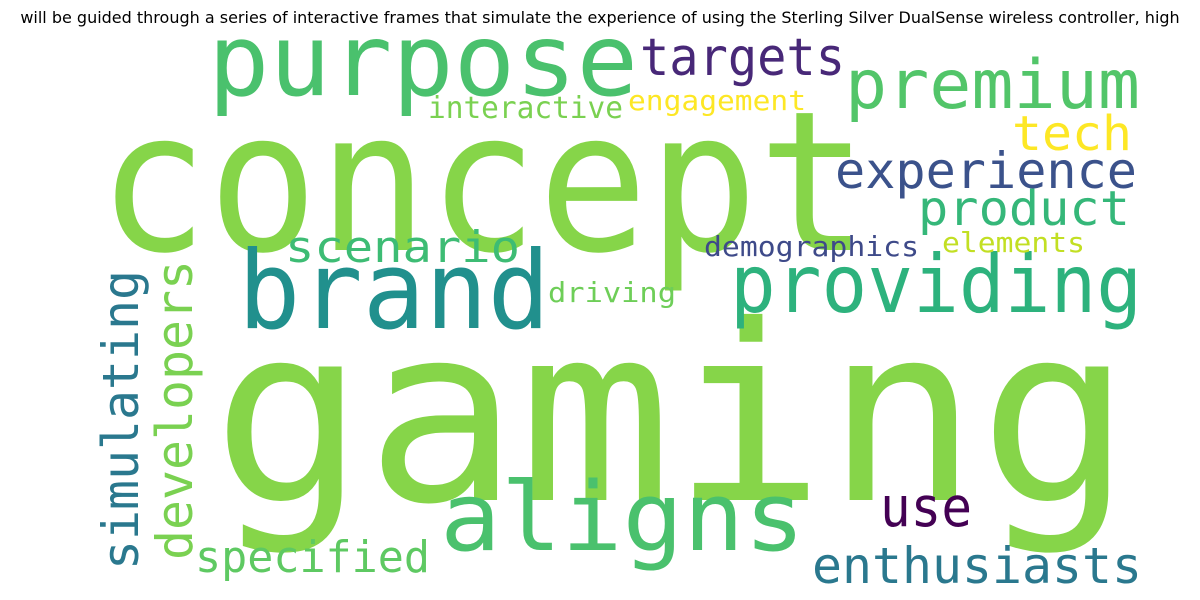 This screenshot has width=1200, height=600. I want to click on word-use: use, so click(926, 507).